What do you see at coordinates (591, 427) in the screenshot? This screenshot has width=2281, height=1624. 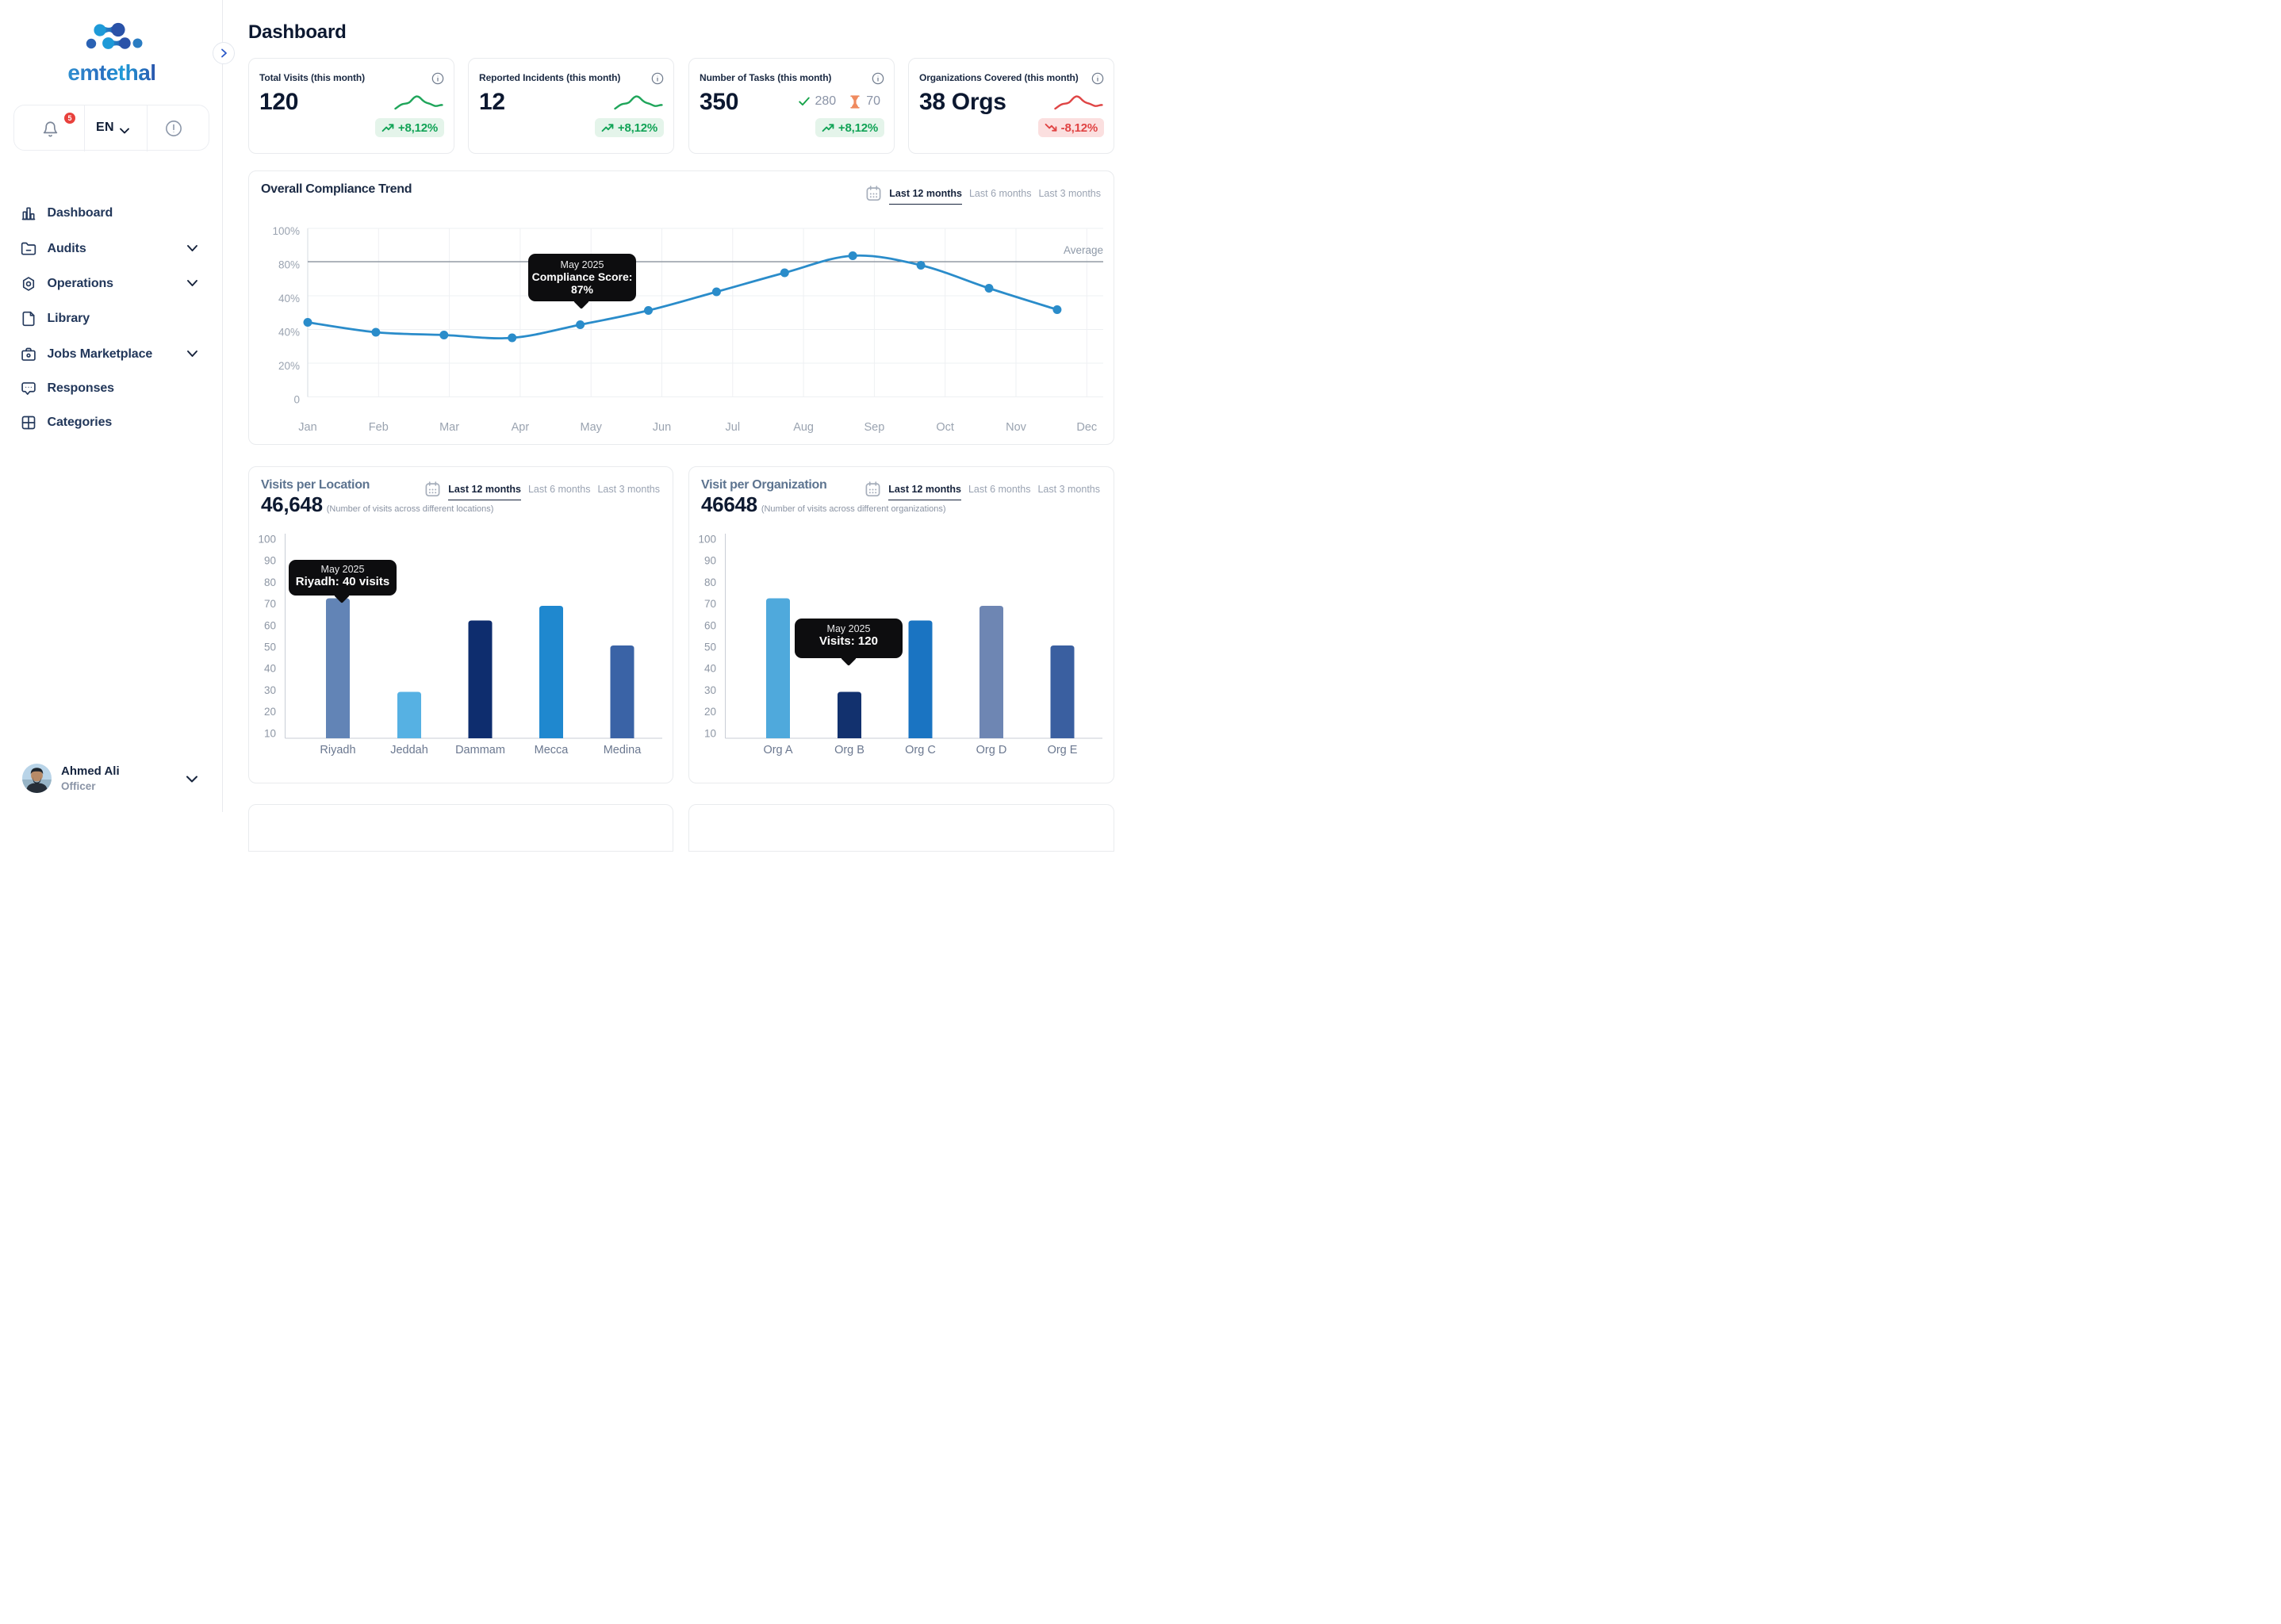 I see `svg-text: May` at bounding box center [591, 427].